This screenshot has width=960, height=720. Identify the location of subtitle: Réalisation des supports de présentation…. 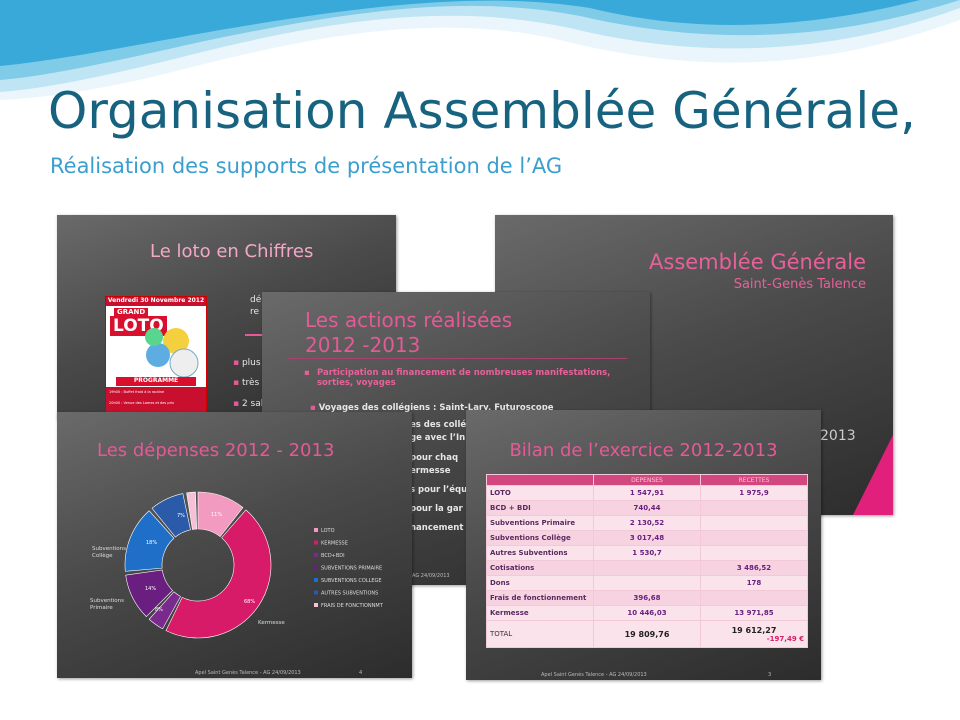
(306, 166).